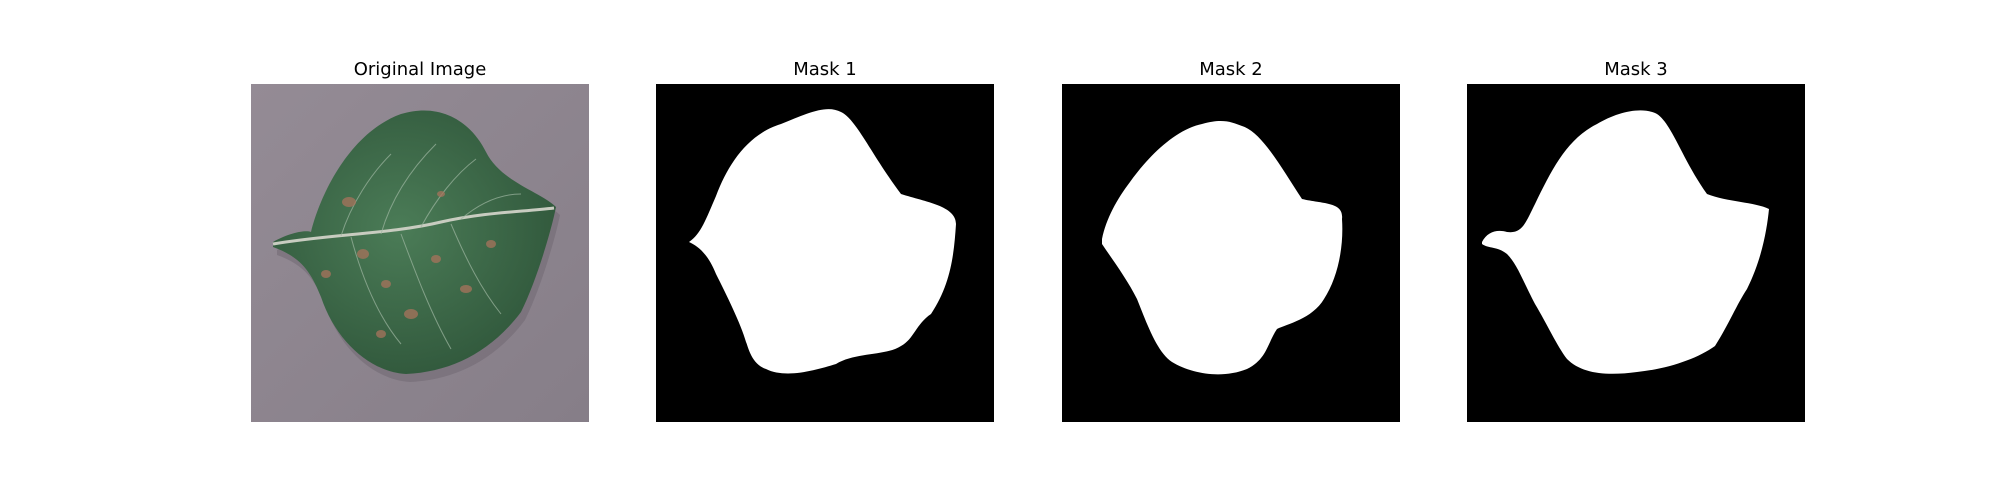 The image size is (2000, 500). I want to click on leaf-blade, so click(414, 242).